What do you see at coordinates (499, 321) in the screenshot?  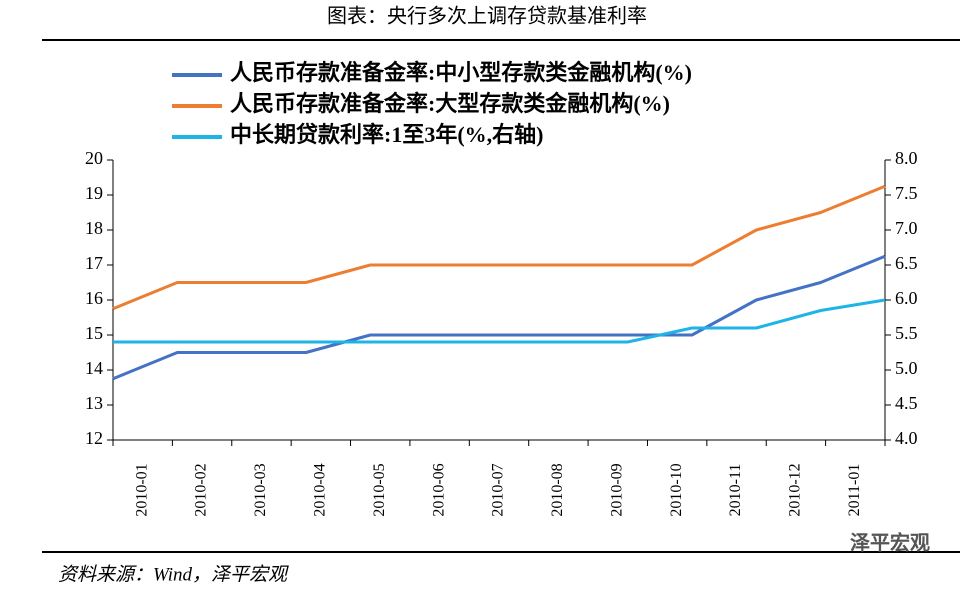 I see `series-line` at bounding box center [499, 321].